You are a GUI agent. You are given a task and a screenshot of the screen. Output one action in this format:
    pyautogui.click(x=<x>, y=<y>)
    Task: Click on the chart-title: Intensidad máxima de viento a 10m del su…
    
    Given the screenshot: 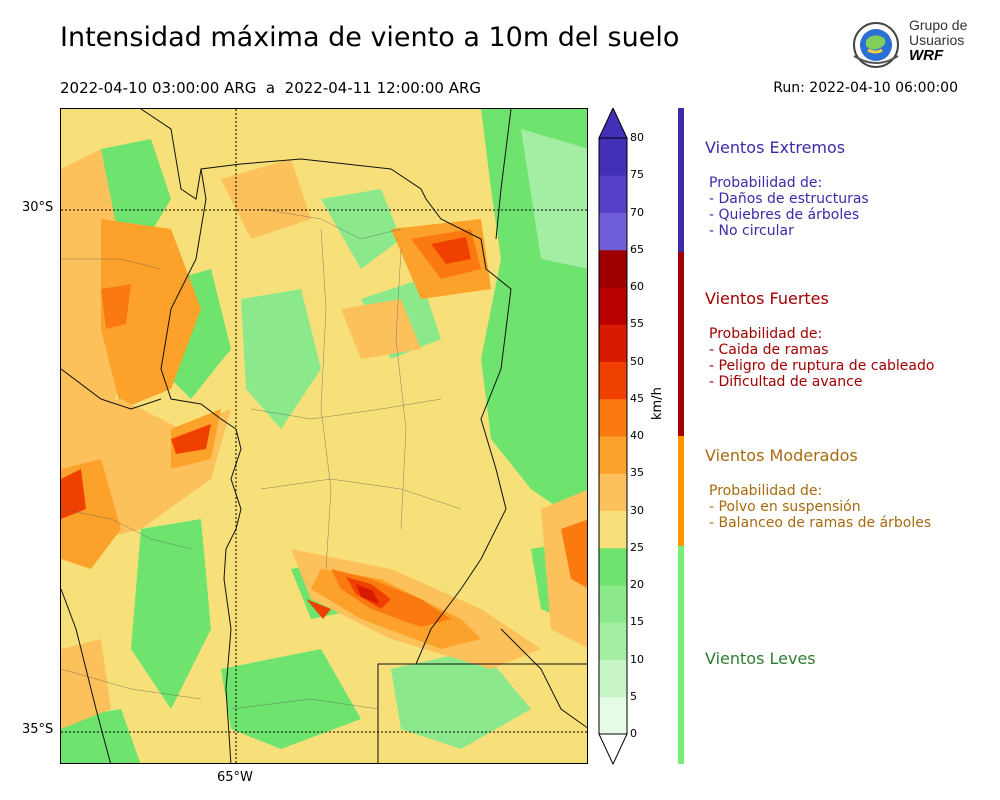 What is the action you would take?
    pyautogui.click(x=370, y=37)
    